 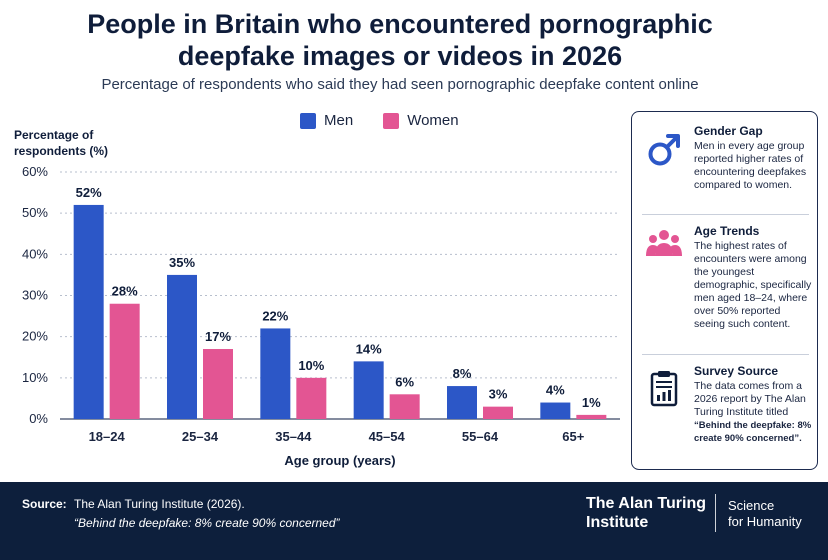 I want to click on y-axis-label: Percentage of respondents (%), so click(x=69, y=143).